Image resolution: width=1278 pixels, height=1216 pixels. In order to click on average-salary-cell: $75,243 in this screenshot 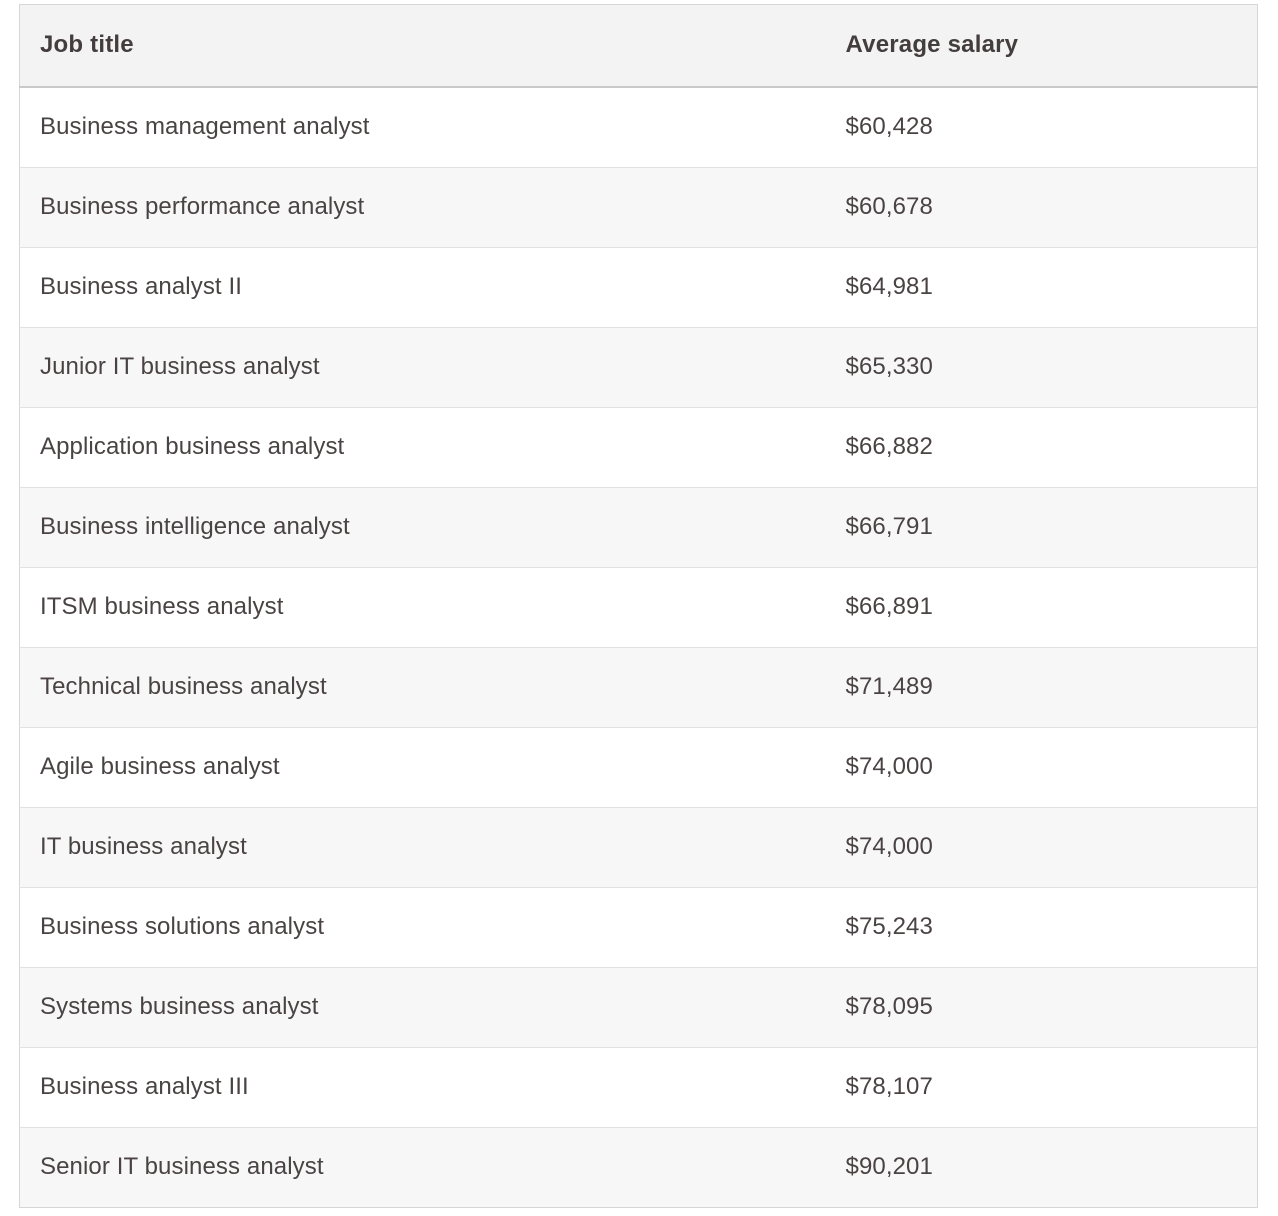, I will do `click(1041, 927)`.